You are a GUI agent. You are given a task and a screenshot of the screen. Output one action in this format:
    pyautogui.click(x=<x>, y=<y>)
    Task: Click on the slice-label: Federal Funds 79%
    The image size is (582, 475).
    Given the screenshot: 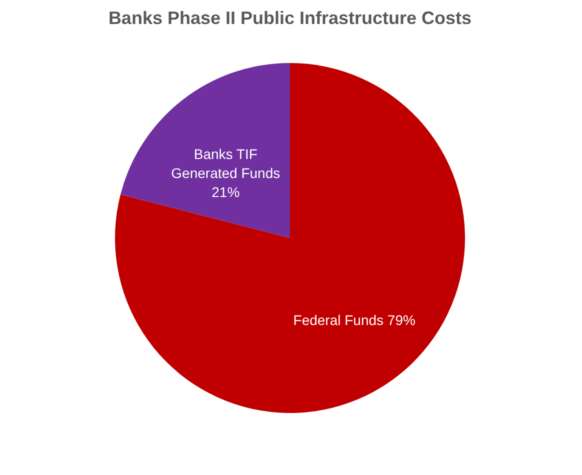 What is the action you would take?
    pyautogui.click(x=354, y=320)
    